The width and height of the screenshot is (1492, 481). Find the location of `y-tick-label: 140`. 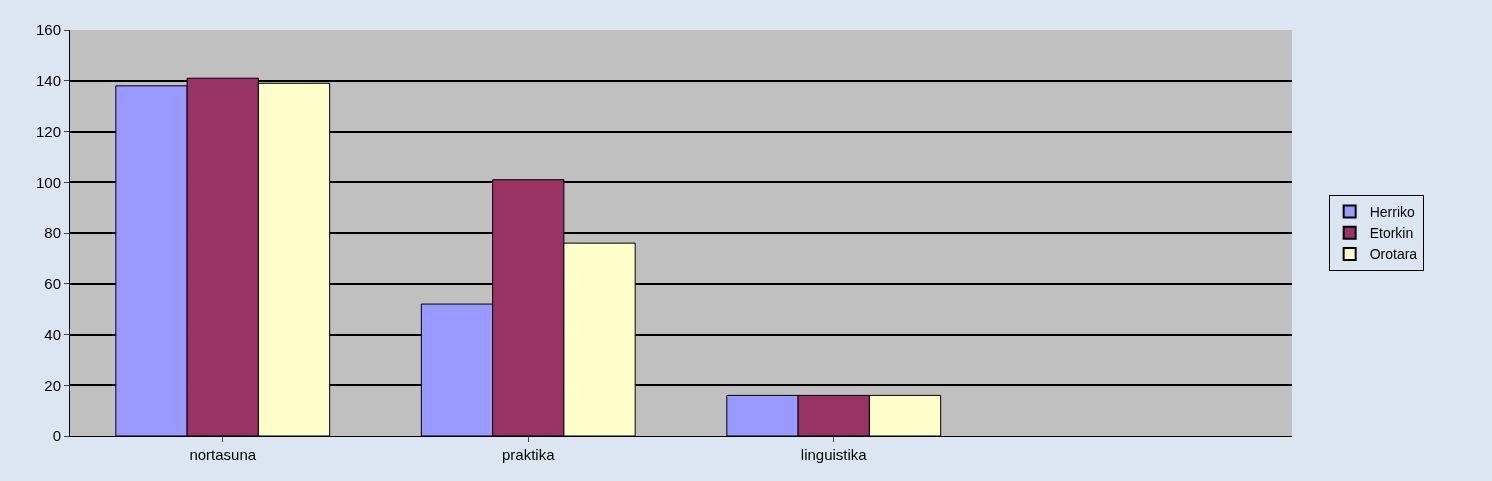

y-tick-label: 140 is located at coordinates (48, 80).